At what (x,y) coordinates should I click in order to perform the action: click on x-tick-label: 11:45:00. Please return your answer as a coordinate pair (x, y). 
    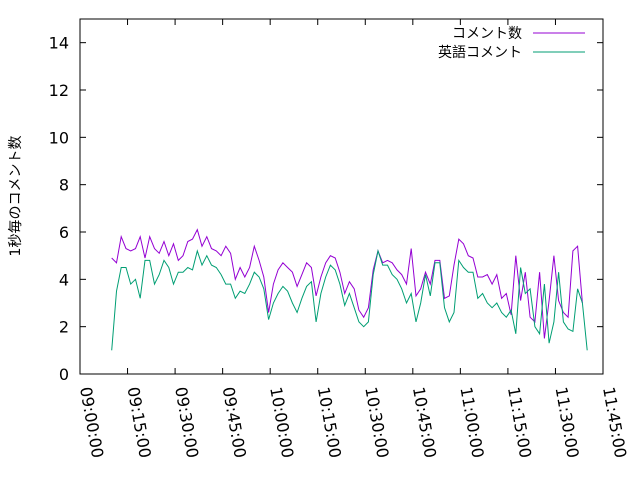
    Looking at the image, I should click on (614, 422).